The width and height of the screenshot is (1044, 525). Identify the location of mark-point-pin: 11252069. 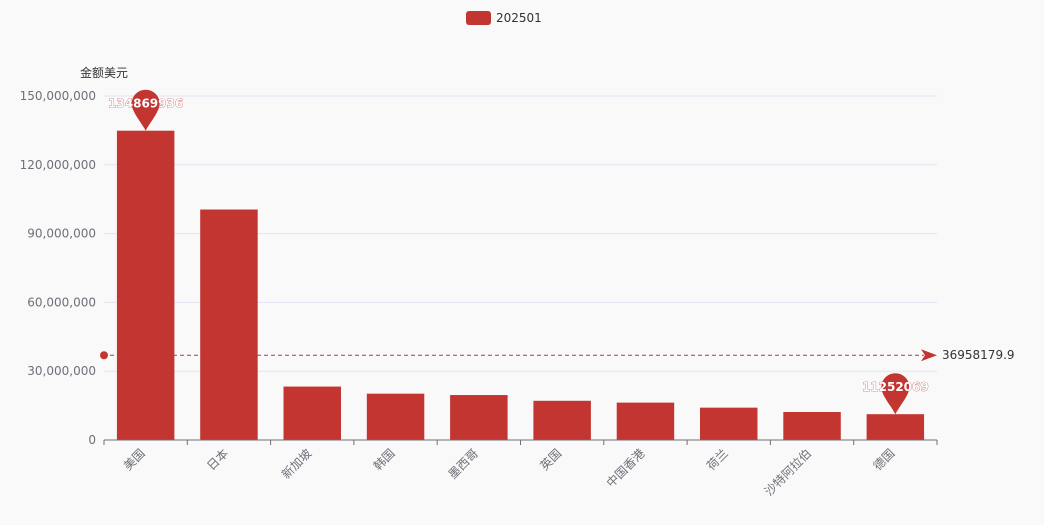
(895, 394).